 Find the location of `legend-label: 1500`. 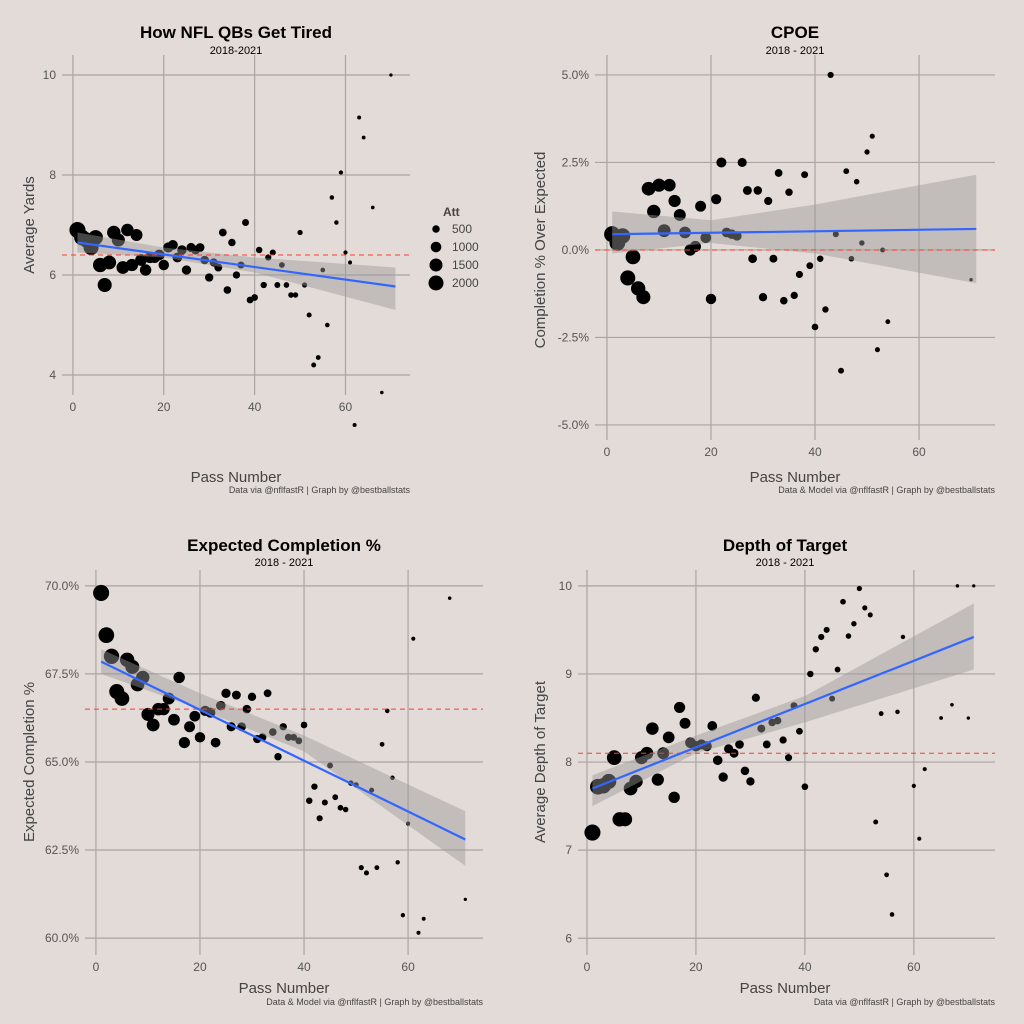

legend-label: 1500 is located at coordinates (465, 265).